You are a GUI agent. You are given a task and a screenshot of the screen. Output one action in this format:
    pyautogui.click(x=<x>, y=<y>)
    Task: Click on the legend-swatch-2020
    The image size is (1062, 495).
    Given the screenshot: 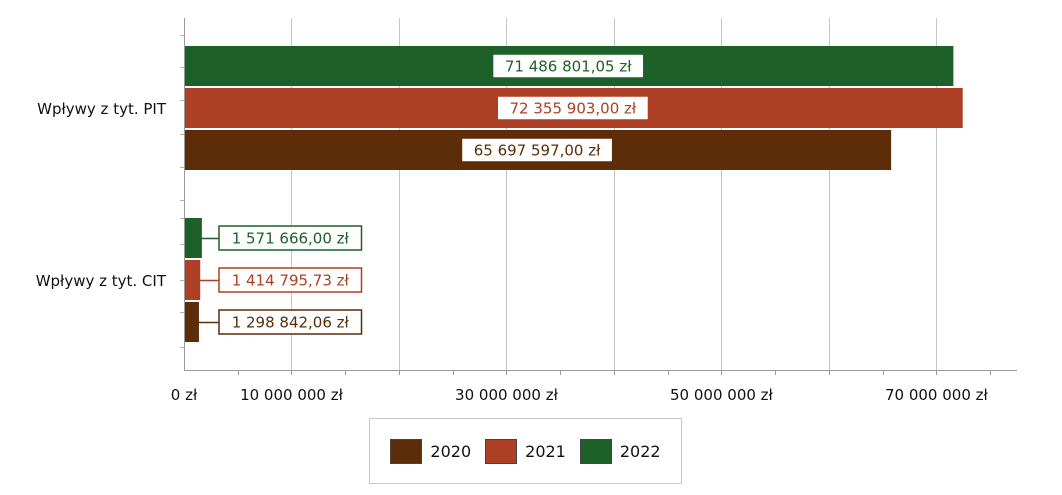 What is the action you would take?
    pyautogui.click(x=406, y=451)
    